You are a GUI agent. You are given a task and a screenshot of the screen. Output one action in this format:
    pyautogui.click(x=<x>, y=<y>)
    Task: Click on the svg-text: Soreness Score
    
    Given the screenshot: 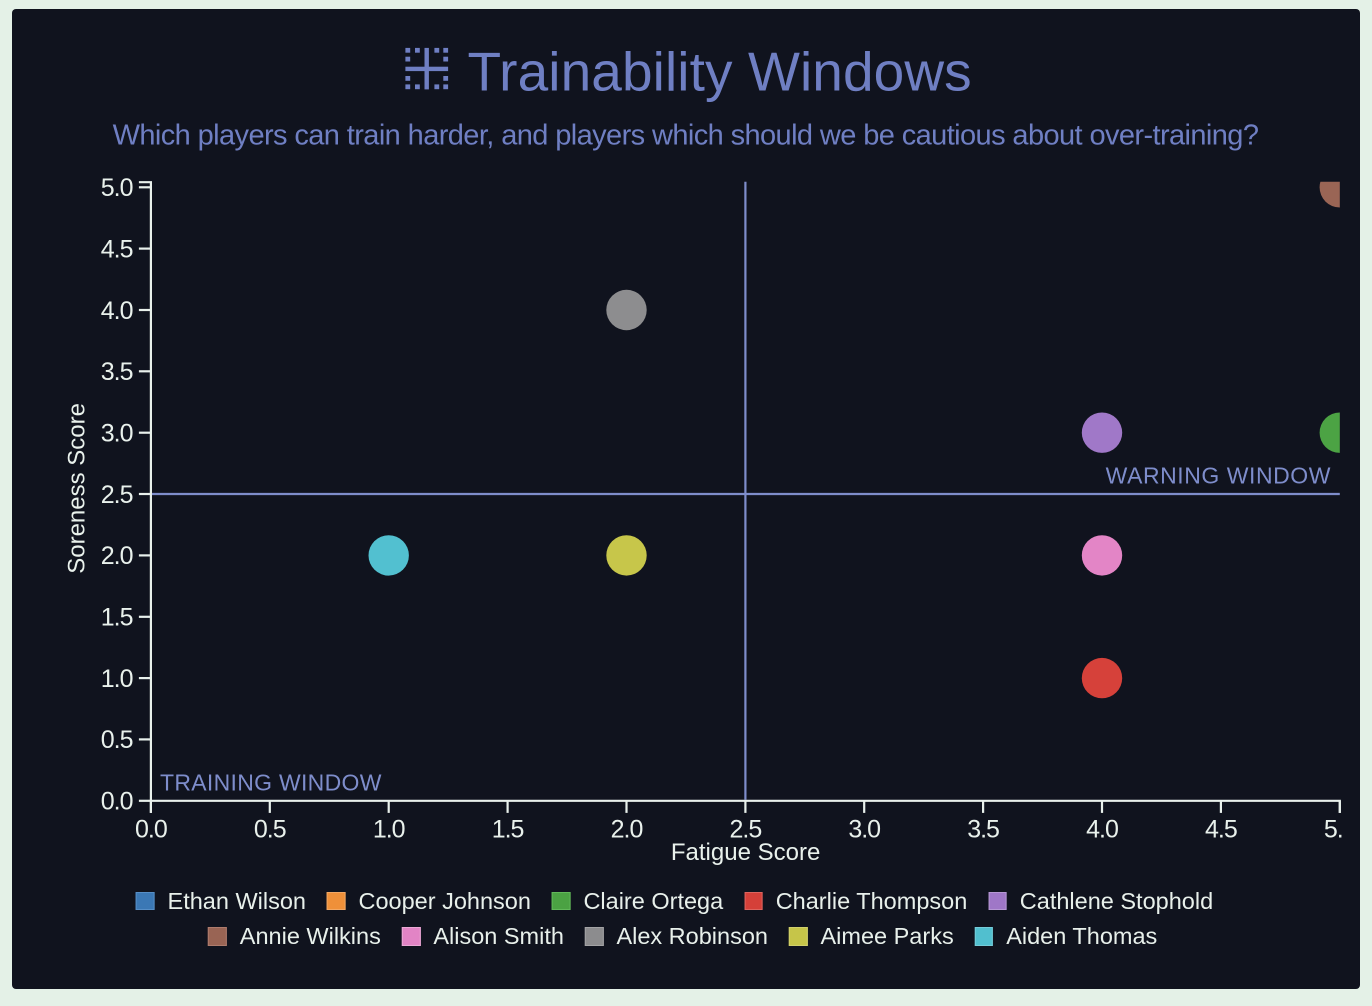 What is the action you would take?
    pyautogui.click(x=77, y=488)
    